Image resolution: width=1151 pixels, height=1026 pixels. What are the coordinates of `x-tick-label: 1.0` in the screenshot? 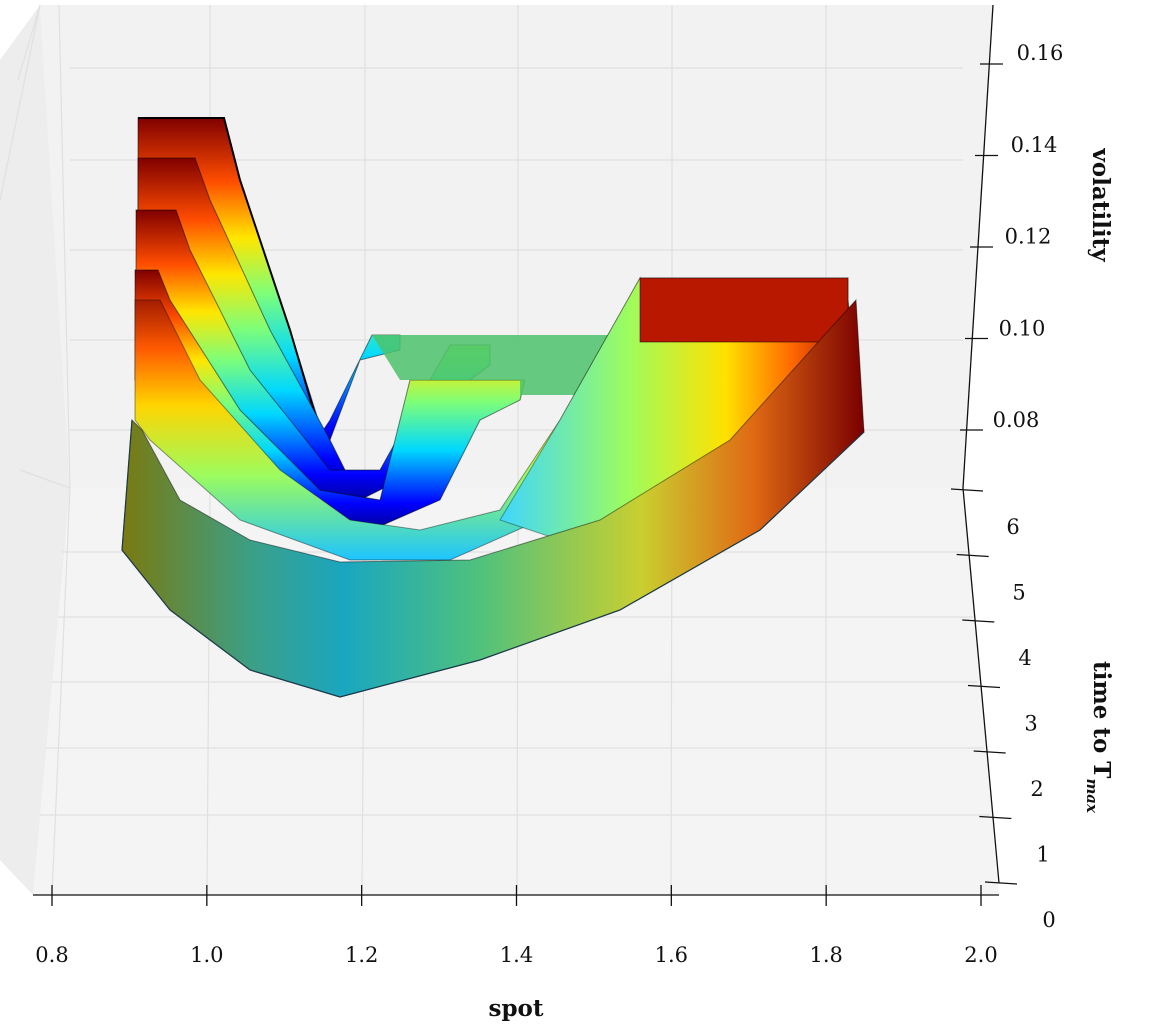 It's located at (206, 955).